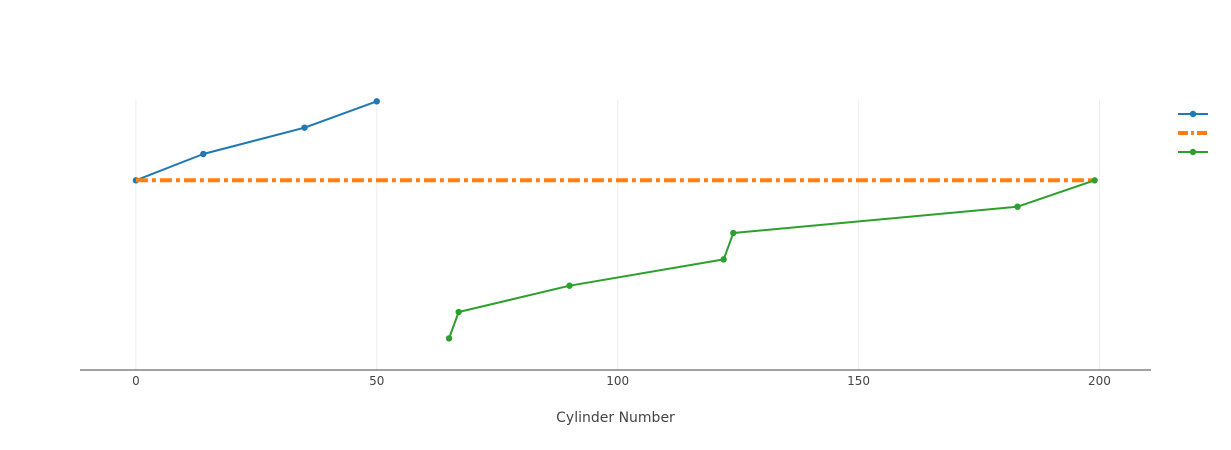 The height and width of the screenshot is (450, 1231). Describe the element at coordinates (617, 381) in the screenshot. I see `x-tick-label: 100` at that location.